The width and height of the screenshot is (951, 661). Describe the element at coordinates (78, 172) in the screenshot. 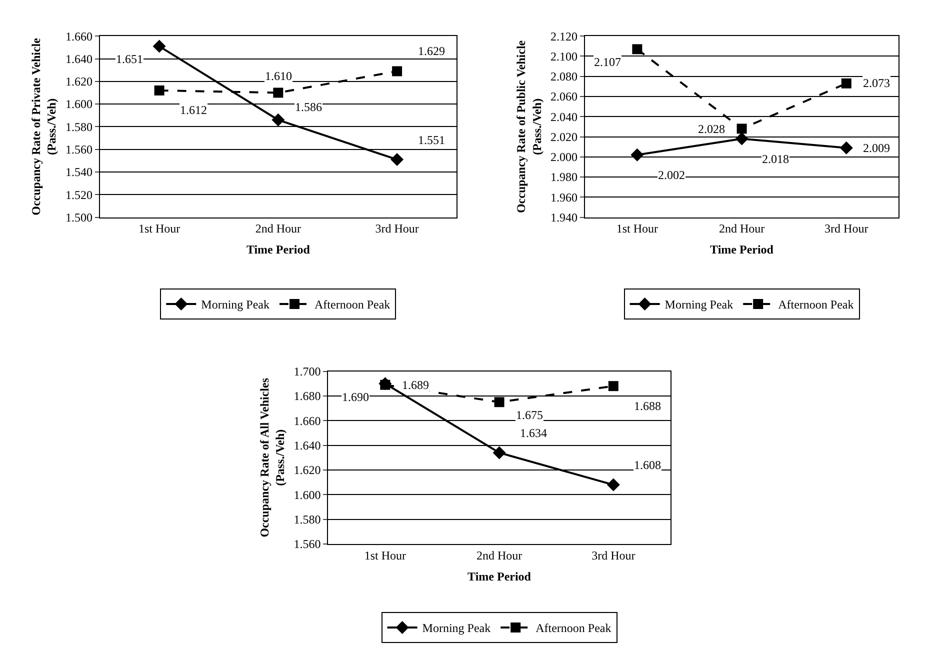

I see `y-tick-label: 1.540` at that location.